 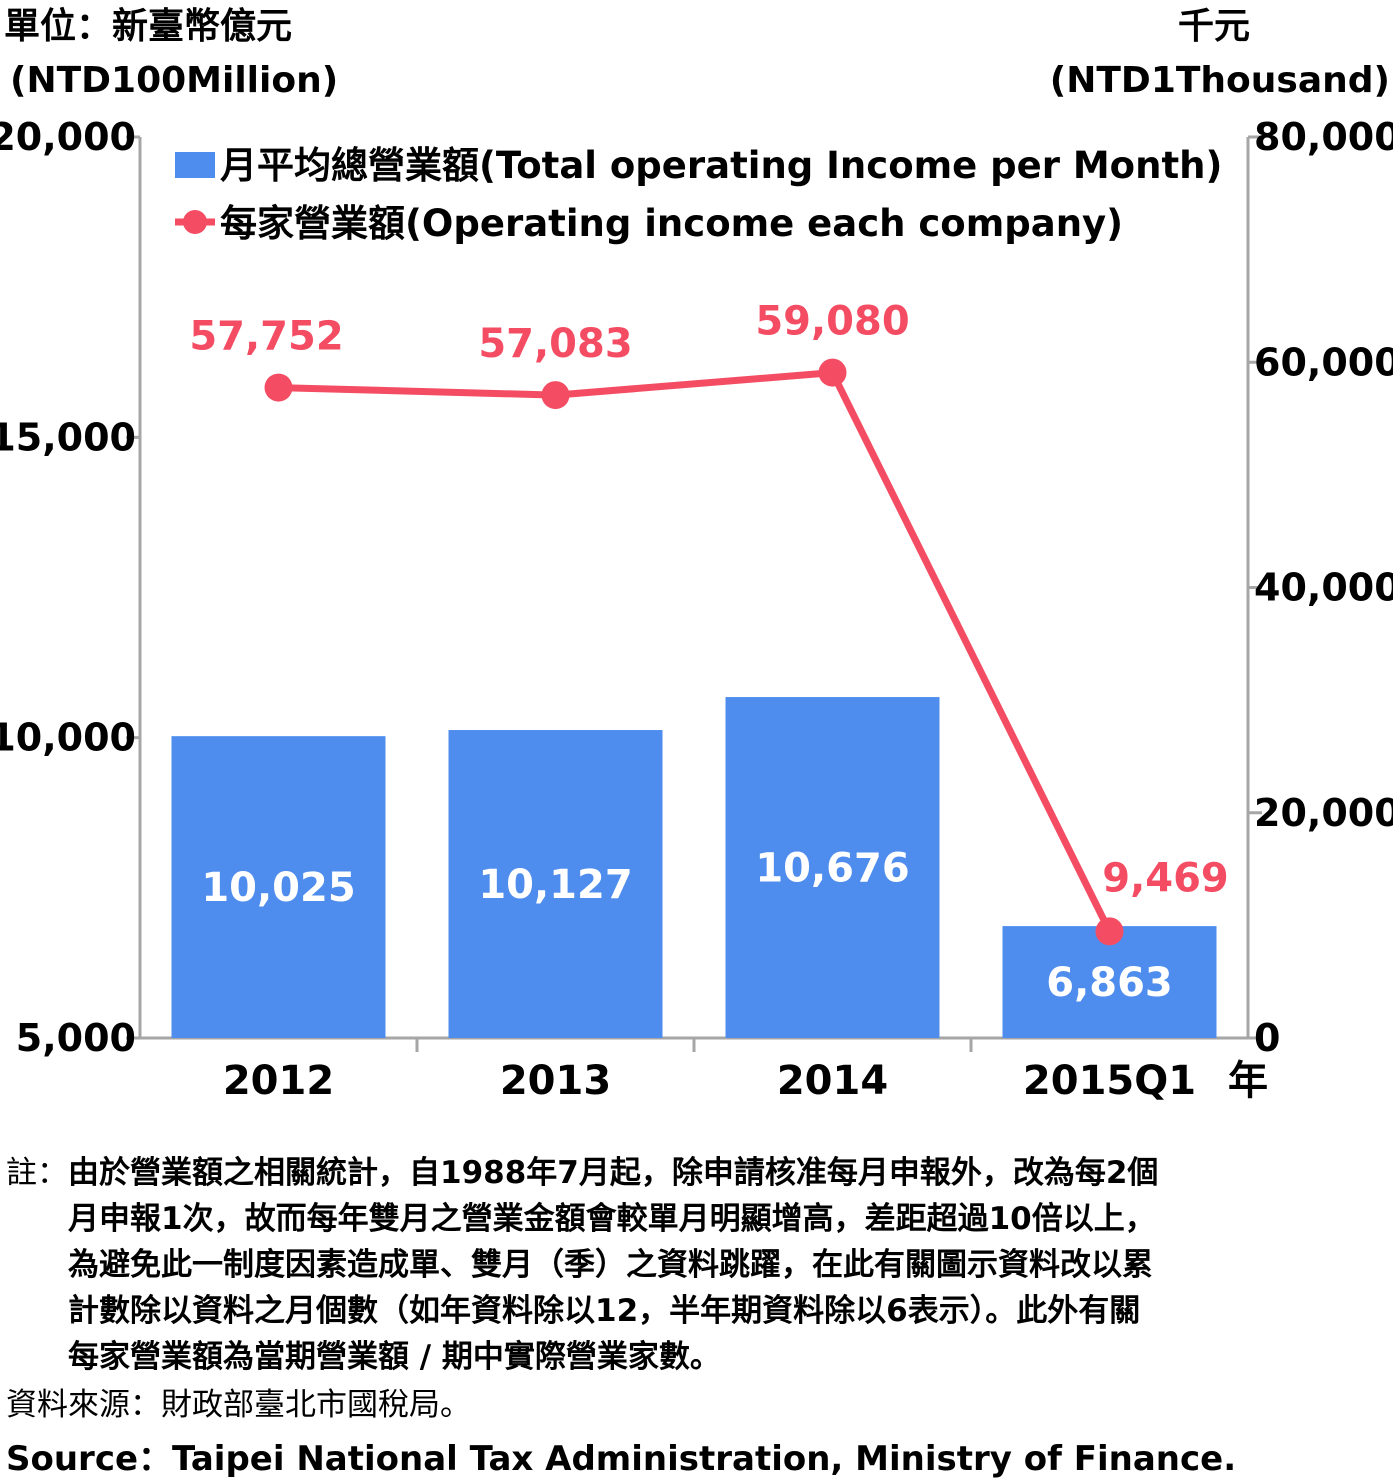 What do you see at coordinates (68, 137) in the screenshot?
I see `left-tick-label: 20,000` at bounding box center [68, 137].